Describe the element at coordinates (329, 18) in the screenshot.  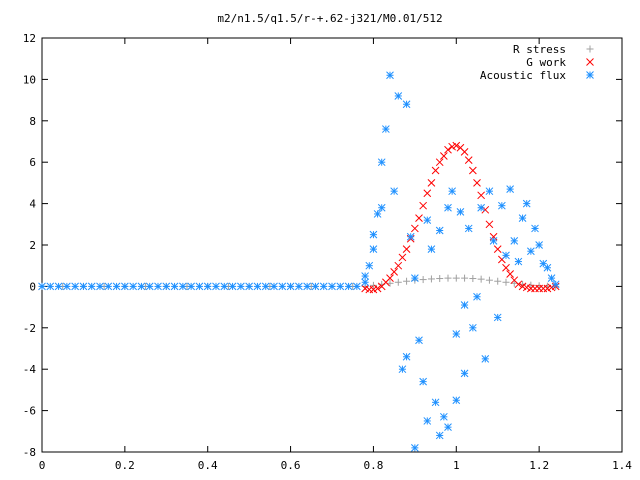
I see `chart-title: m2/n1.5/q1.5/r-+.62-j321/M0.01/512` at that location.